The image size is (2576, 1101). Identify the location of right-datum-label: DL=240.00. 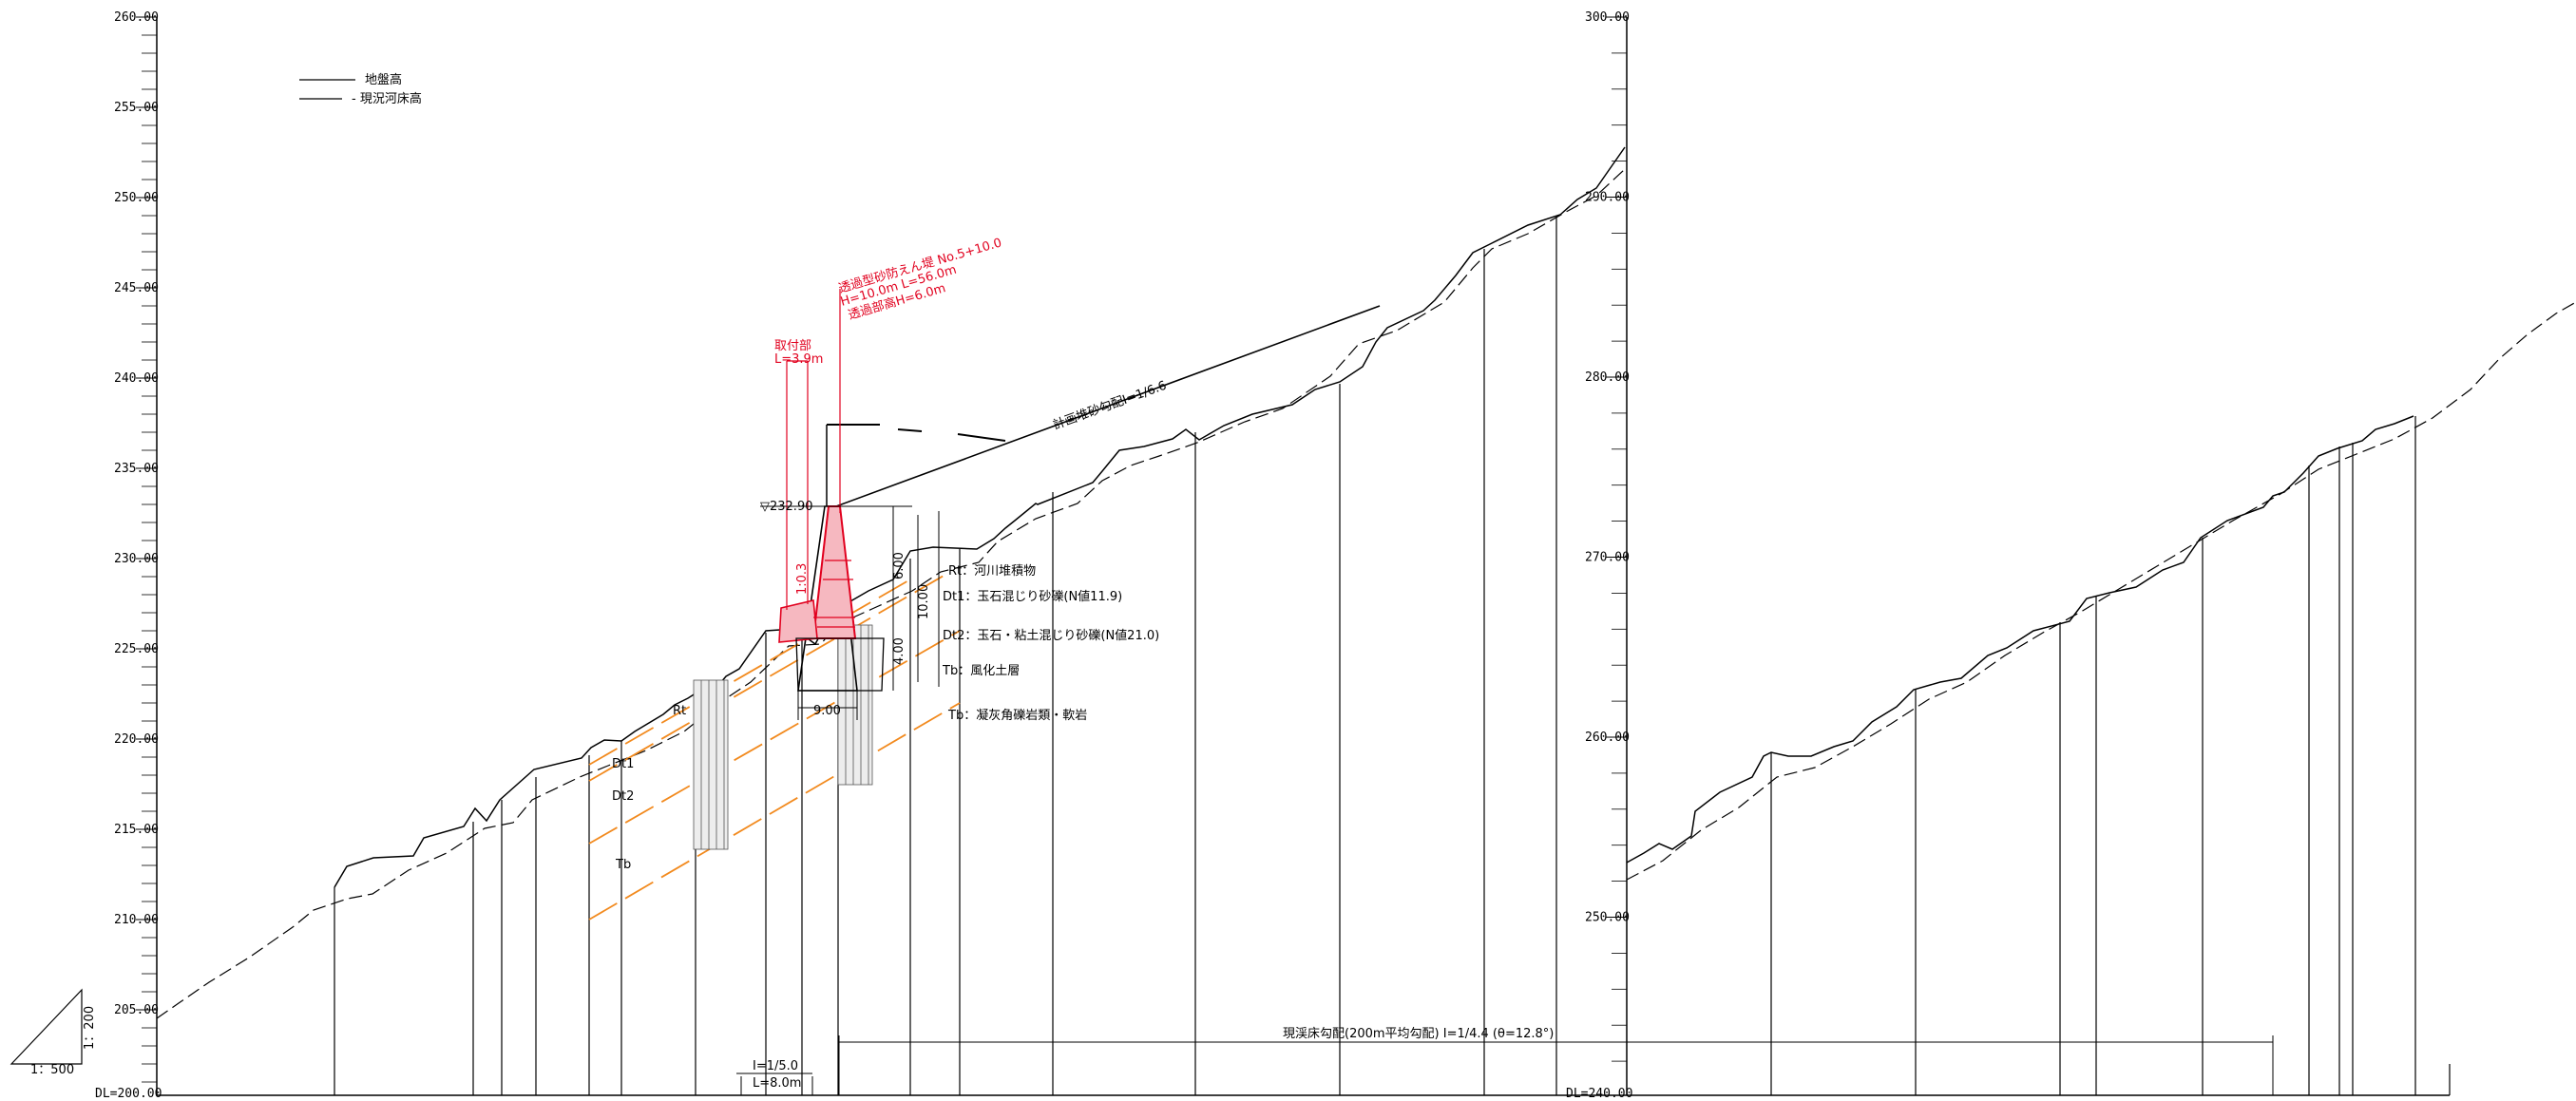
(1599, 1094).